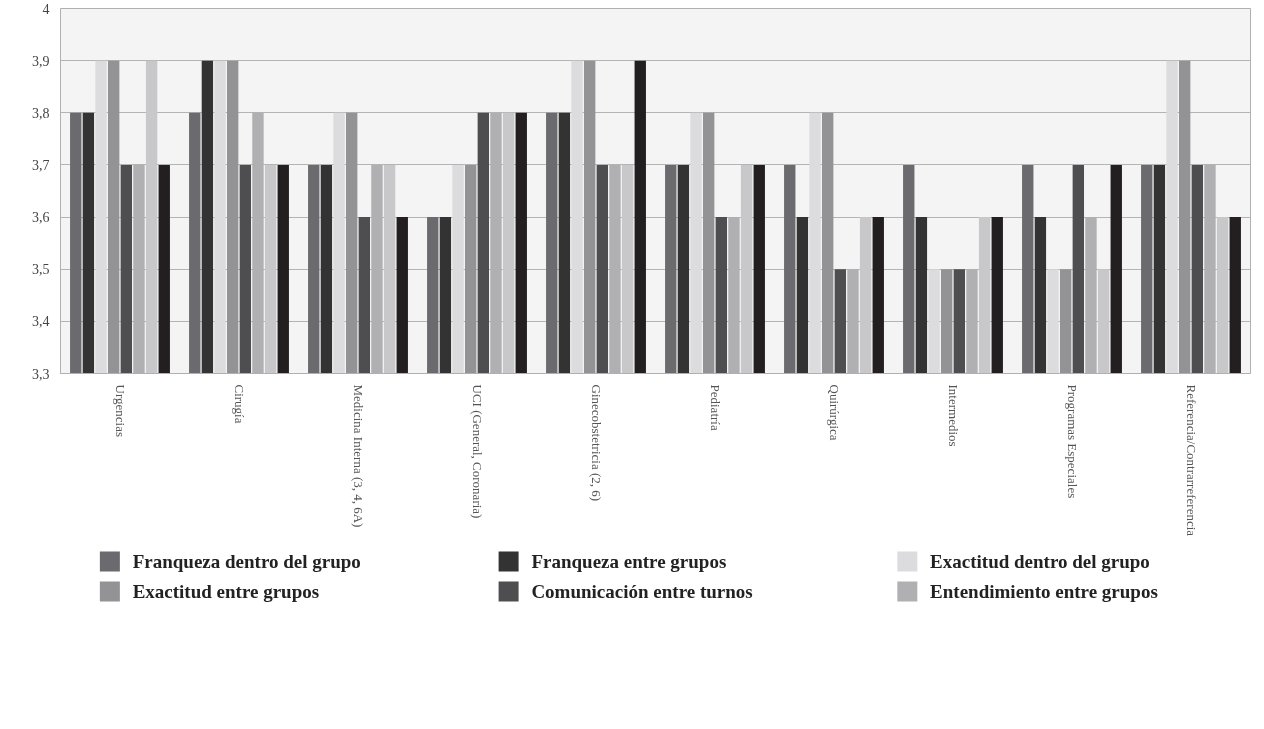 This screenshot has width=1264, height=729. Describe the element at coordinates (358, 456) in the screenshot. I see `x-tick-label: Medicina Interna (3, 4, 6A)` at that location.